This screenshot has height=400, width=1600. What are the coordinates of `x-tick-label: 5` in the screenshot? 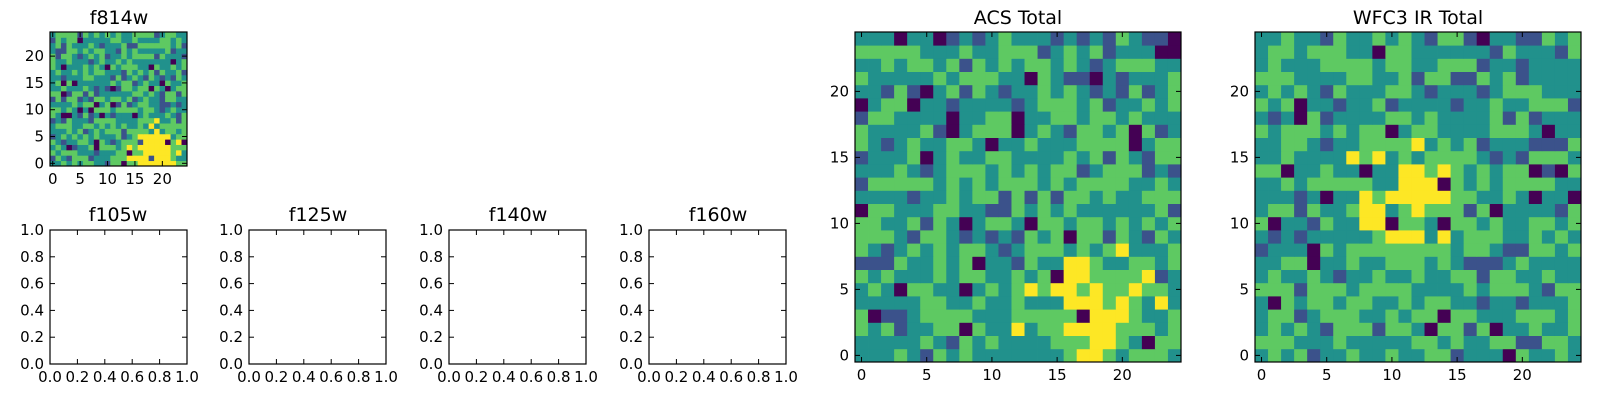 It's located at (927, 375).